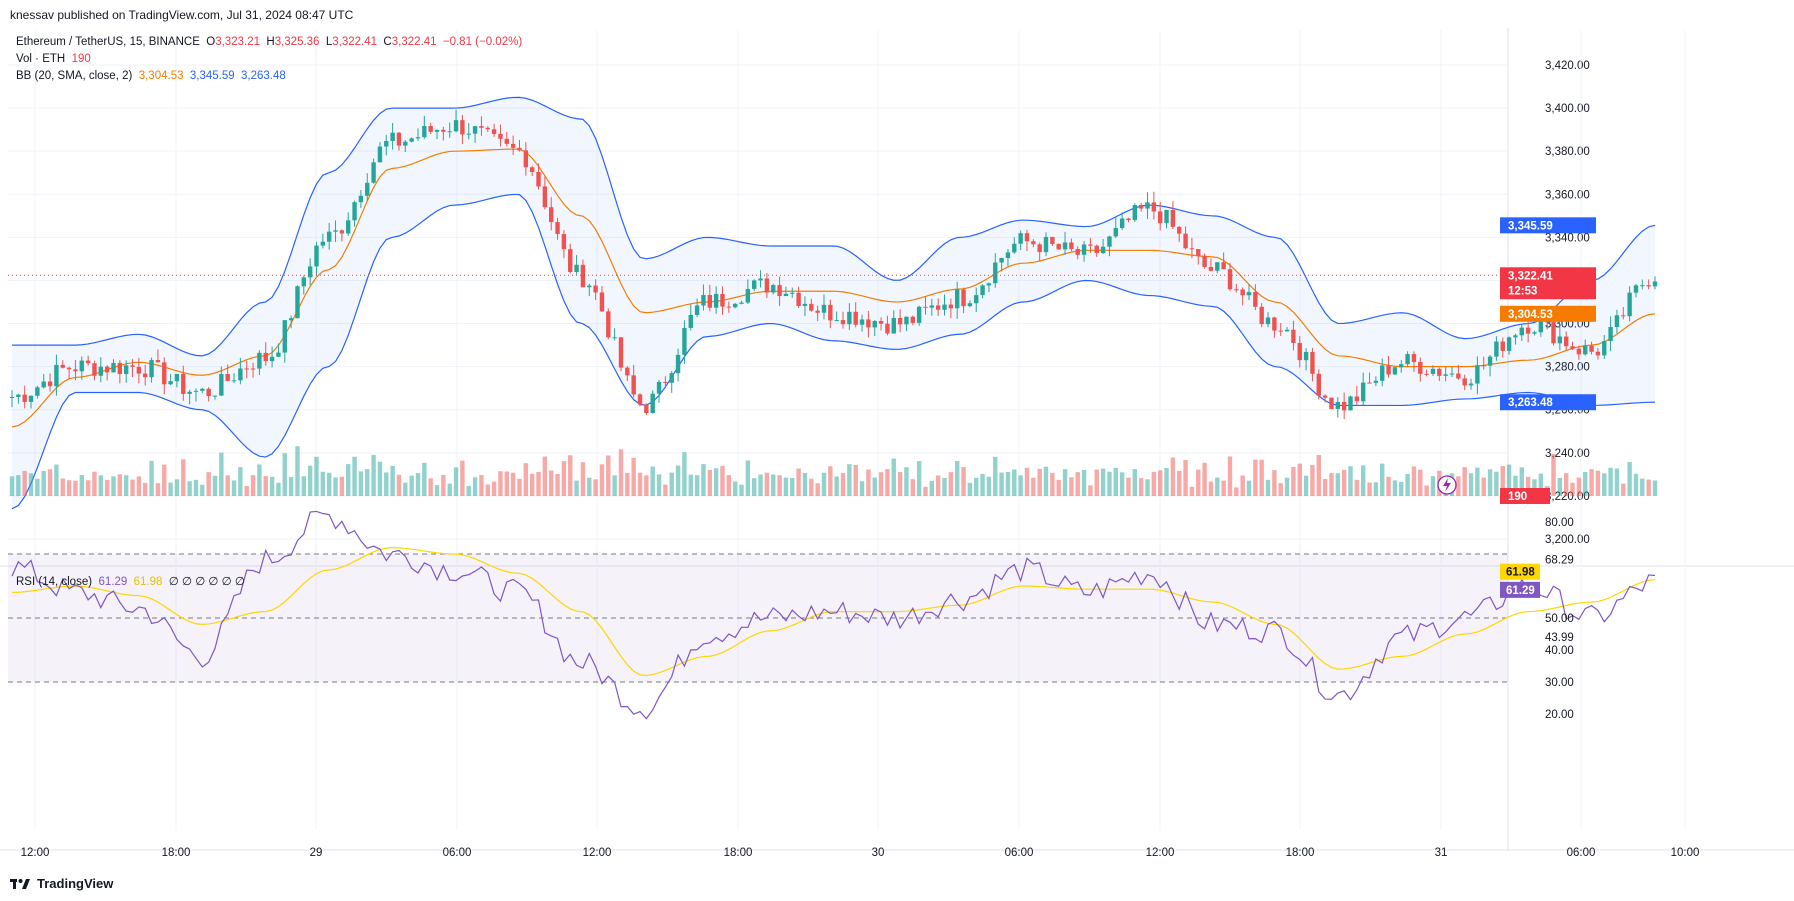  Describe the element at coordinates (1520, 591) in the screenshot. I see `rsi-tag: 61.29` at that location.